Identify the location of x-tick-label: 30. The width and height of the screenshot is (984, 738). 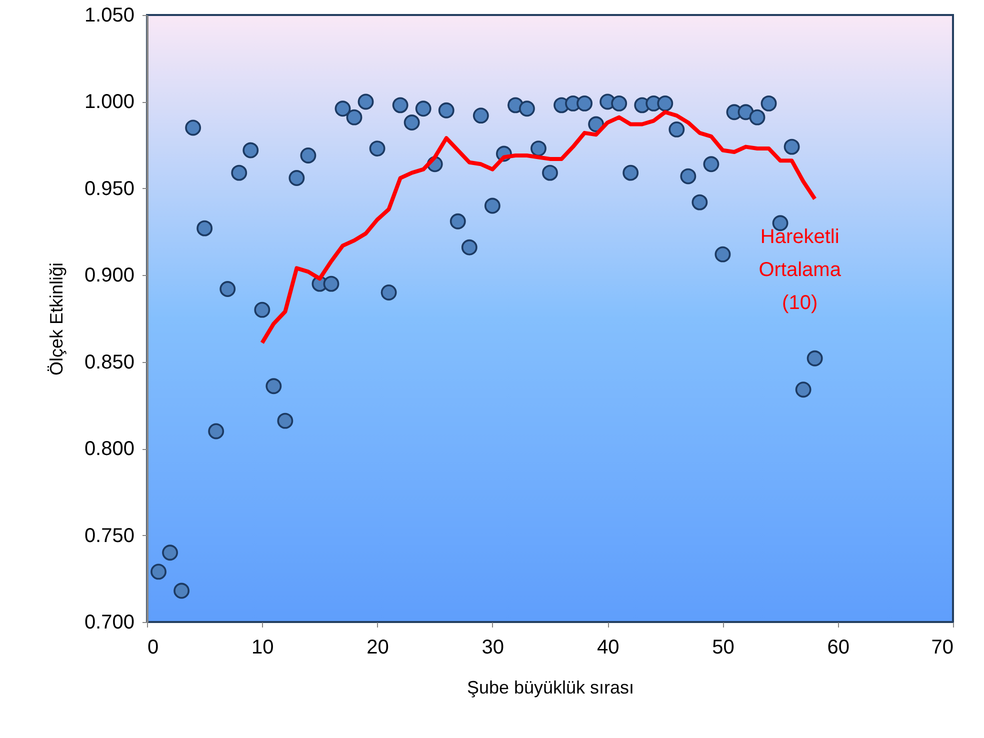
(493, 647).